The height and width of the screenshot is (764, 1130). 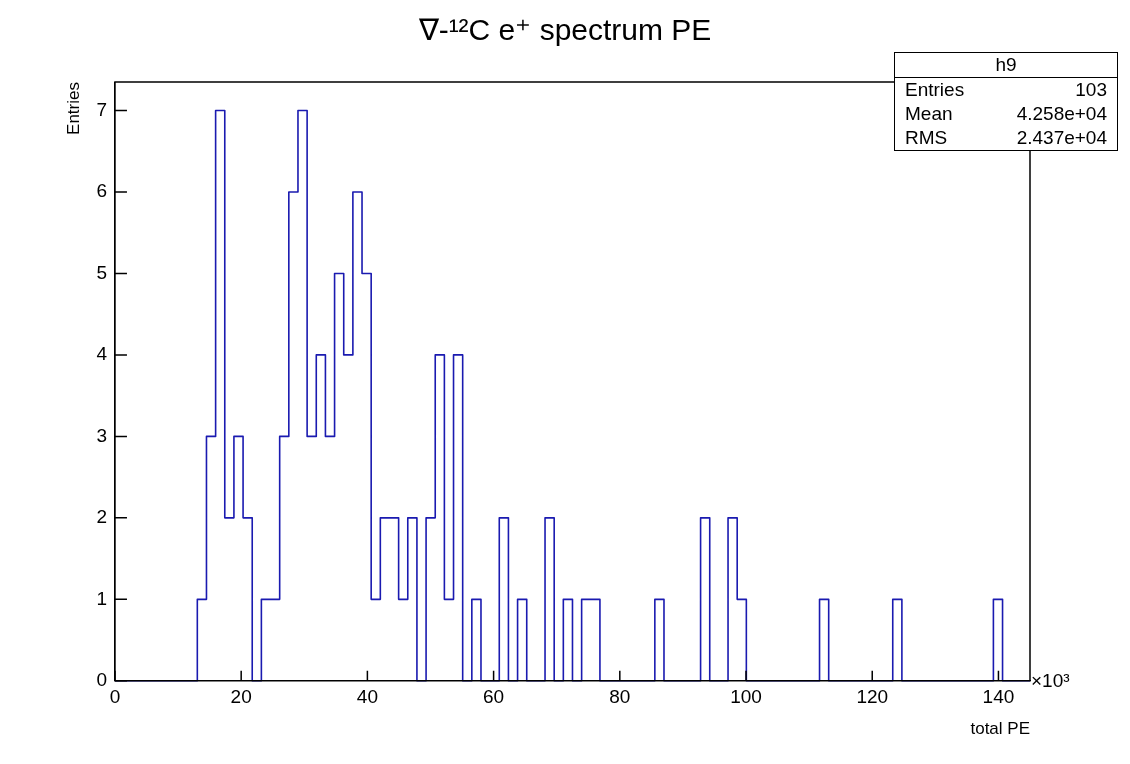 What do you see at coordinates (929, 114) in the screenshot?
I see `annotation: Mean` at bounding box center [929, 114].